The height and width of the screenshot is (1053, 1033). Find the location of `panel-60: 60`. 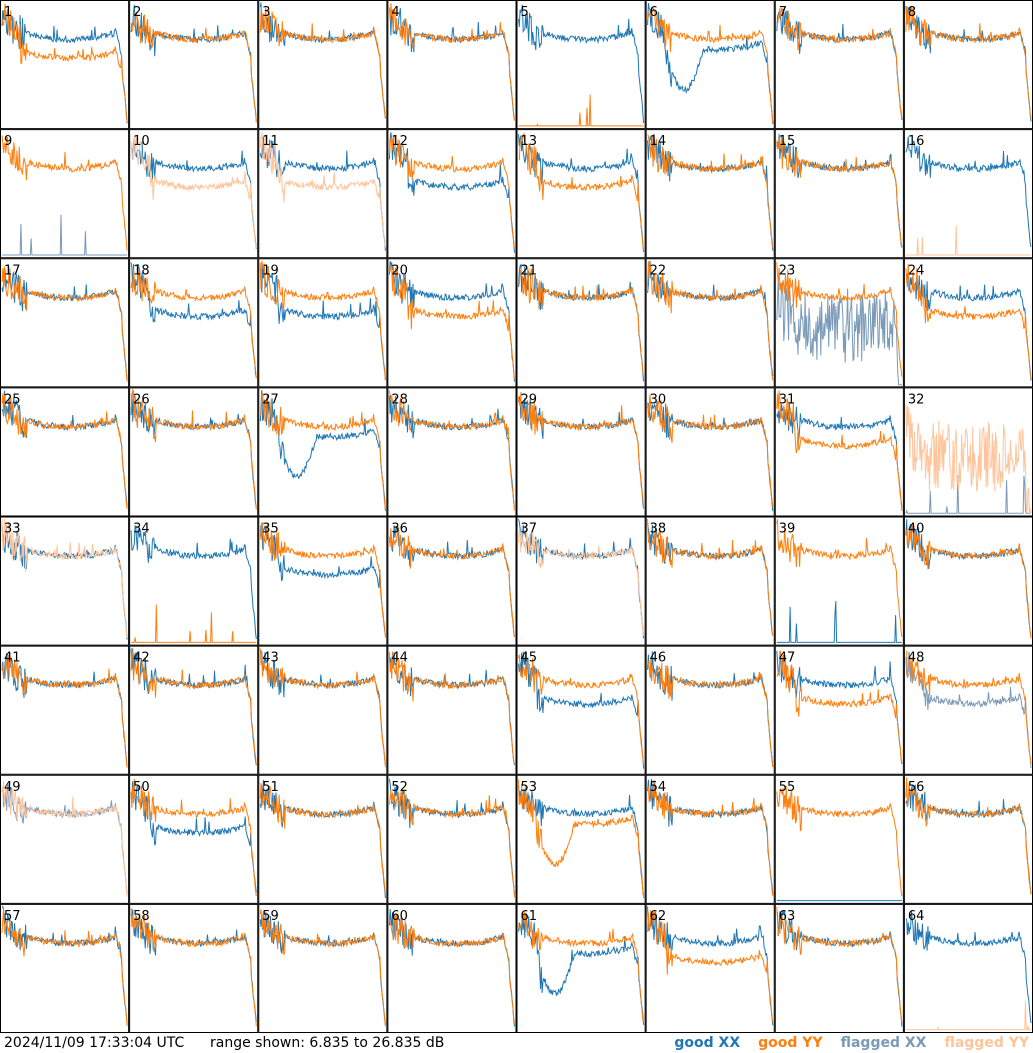

panel-60: 60 is located at coordinates (452, 968).